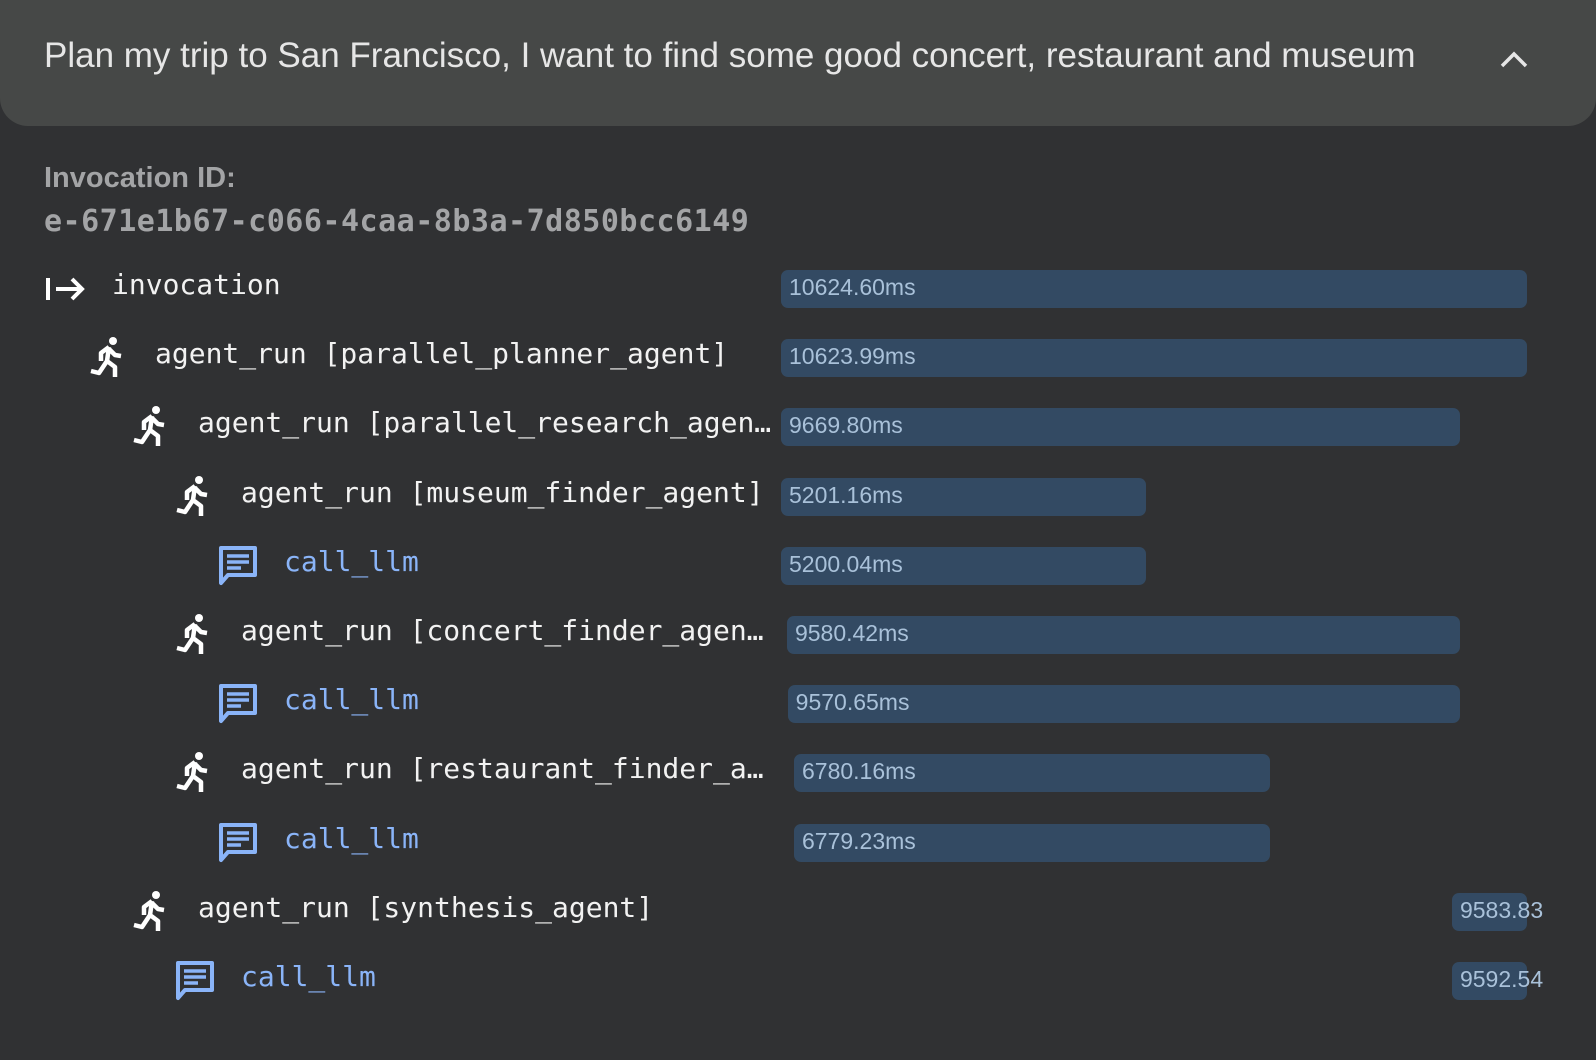 This screenshot has width=1596, height=1060. I want to click on span-row-agent: agent_run [synthesis_agent] 9583.83, so click(798, 911).